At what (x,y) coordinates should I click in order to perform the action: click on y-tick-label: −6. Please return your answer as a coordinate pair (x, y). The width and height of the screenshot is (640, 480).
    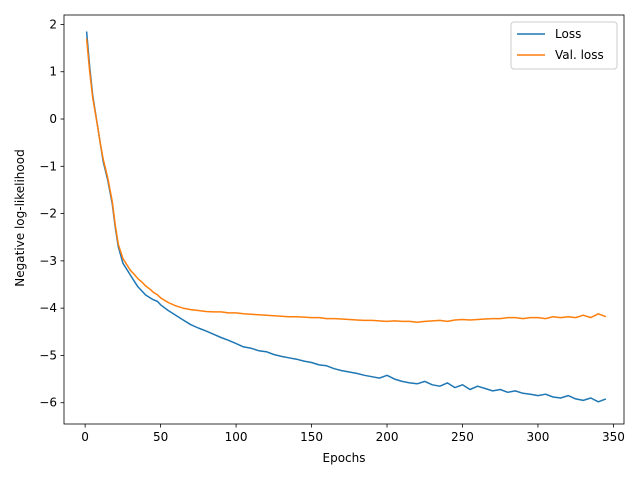
    Looking at the image, I should click on (48, 403).